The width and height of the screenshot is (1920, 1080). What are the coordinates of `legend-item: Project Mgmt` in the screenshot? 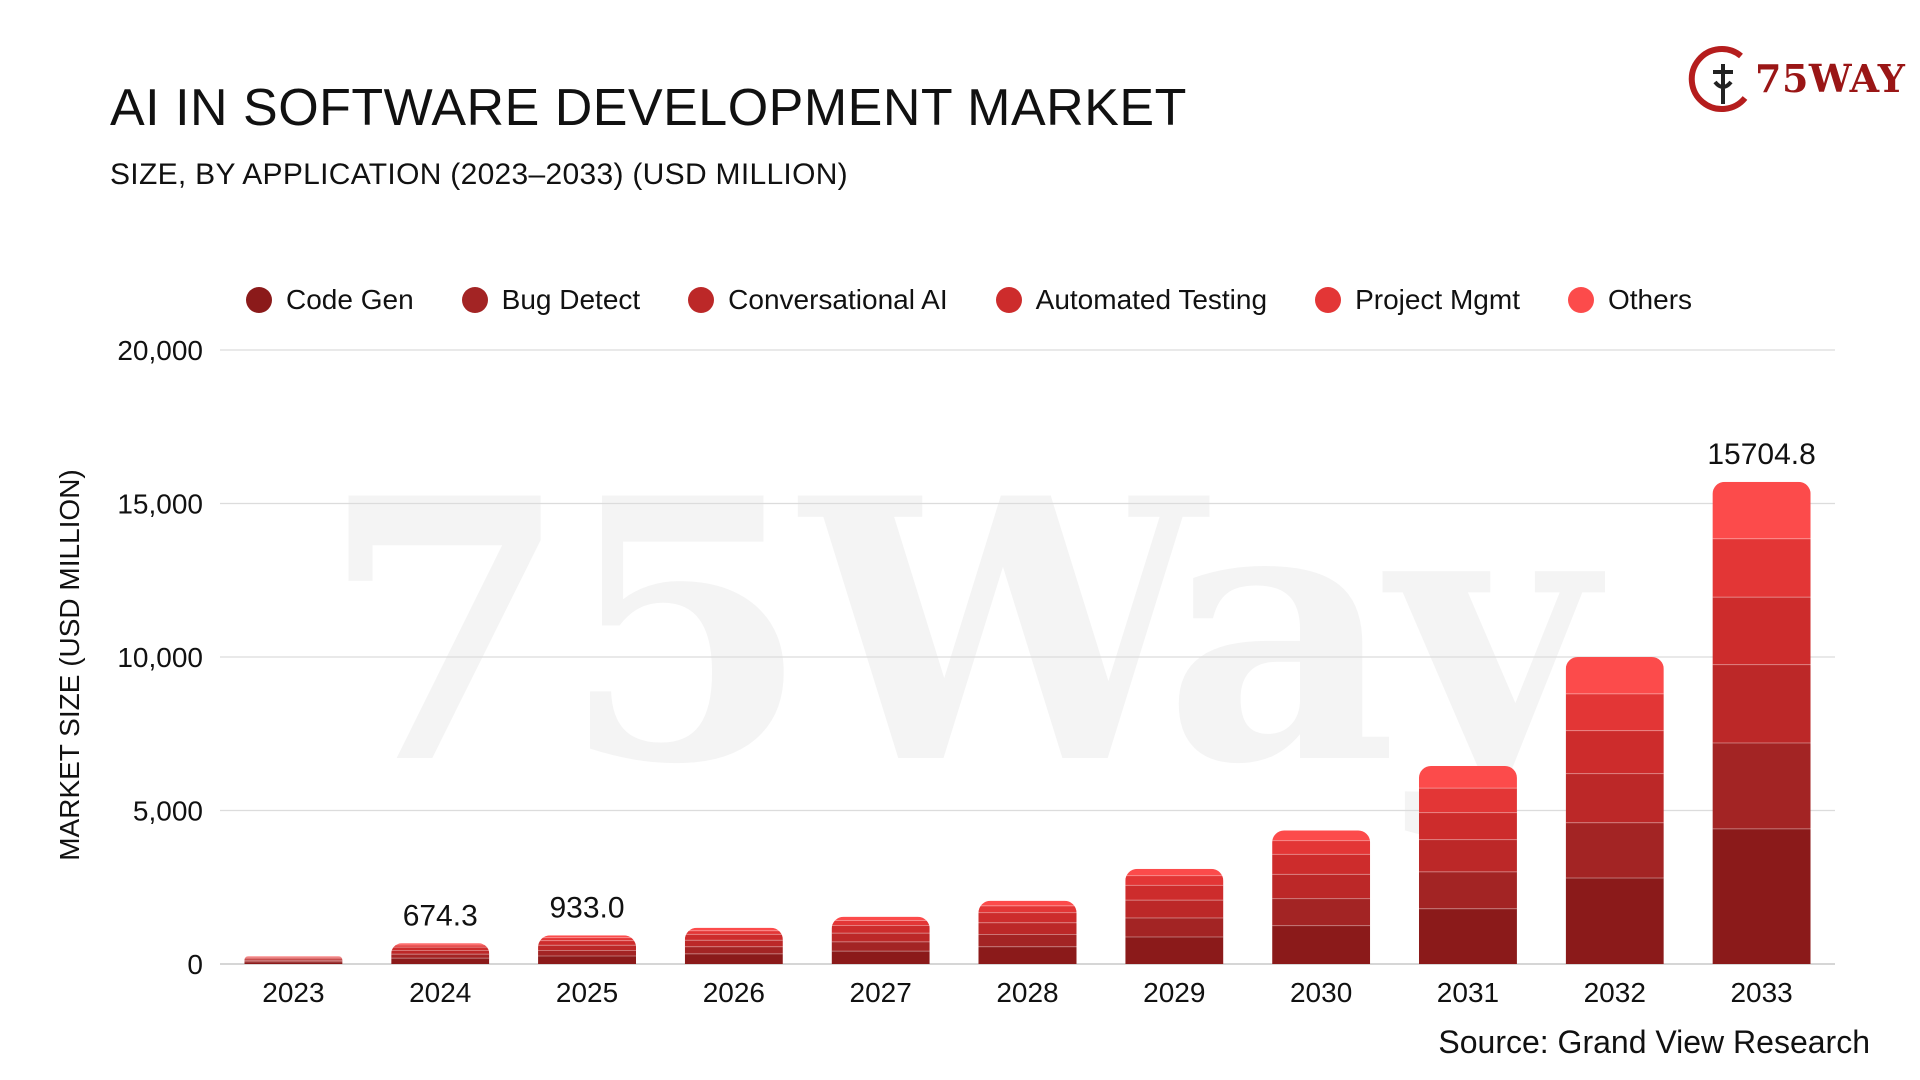 It's located at (1417, 300).